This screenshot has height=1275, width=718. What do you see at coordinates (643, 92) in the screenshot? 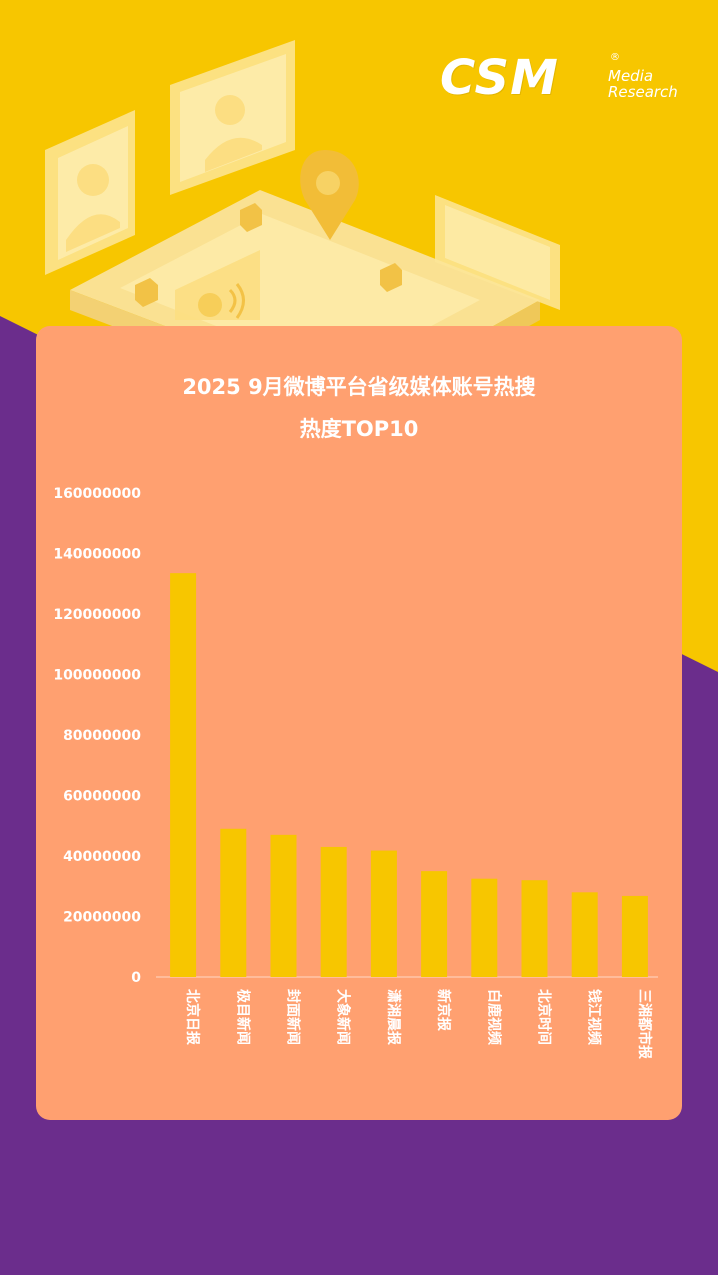
I see `logo-research-text: Research` at bounding box center [643, 92].